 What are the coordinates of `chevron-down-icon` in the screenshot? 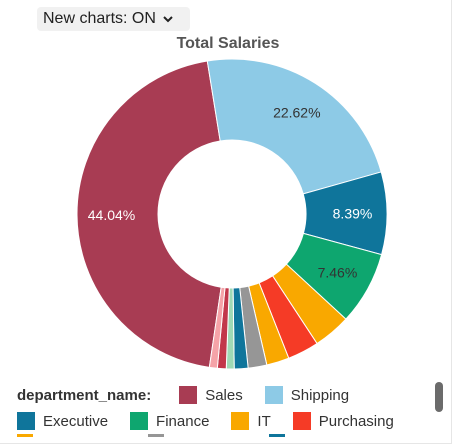 It's located at (168, 19).